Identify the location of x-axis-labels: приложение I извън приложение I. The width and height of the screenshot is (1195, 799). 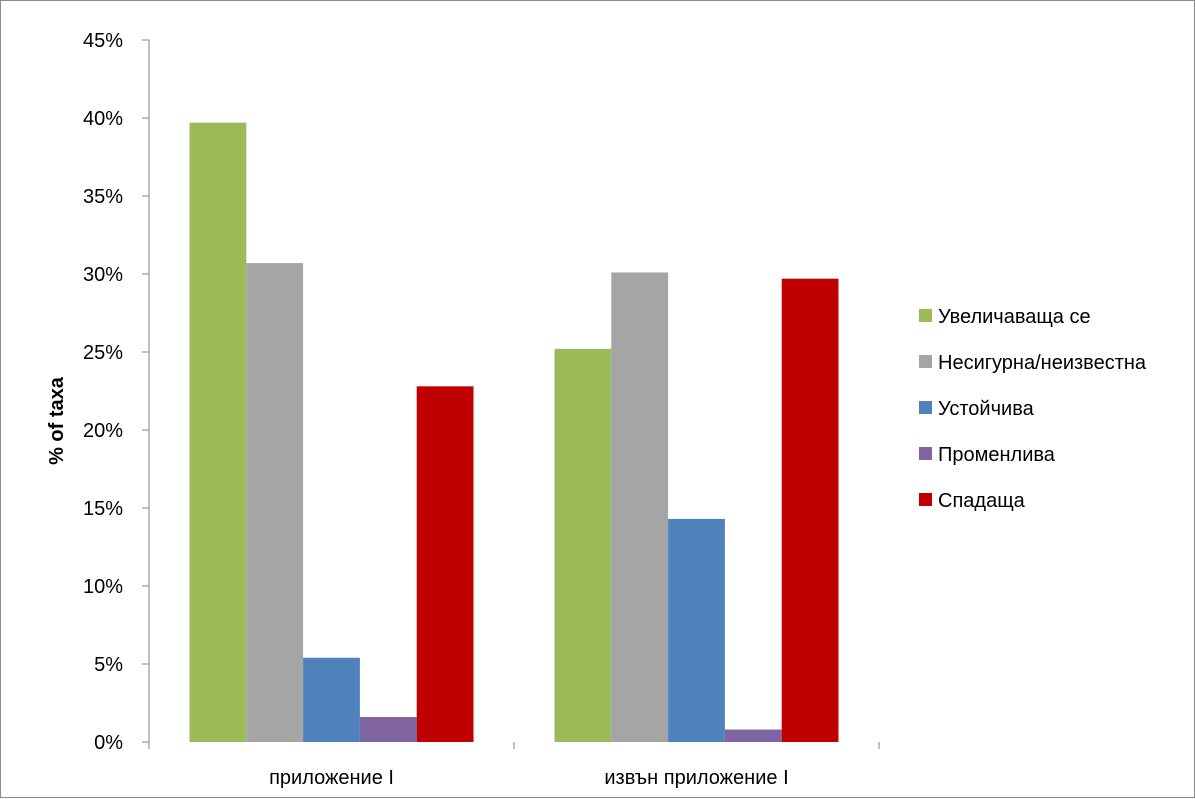
(529, 778).